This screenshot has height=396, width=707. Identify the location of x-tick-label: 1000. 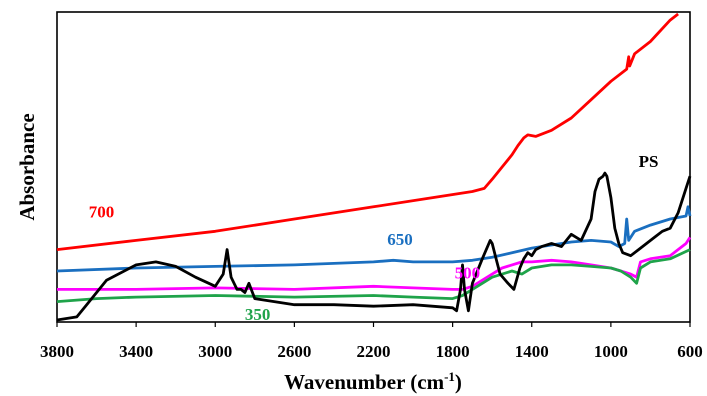
(611, 351).